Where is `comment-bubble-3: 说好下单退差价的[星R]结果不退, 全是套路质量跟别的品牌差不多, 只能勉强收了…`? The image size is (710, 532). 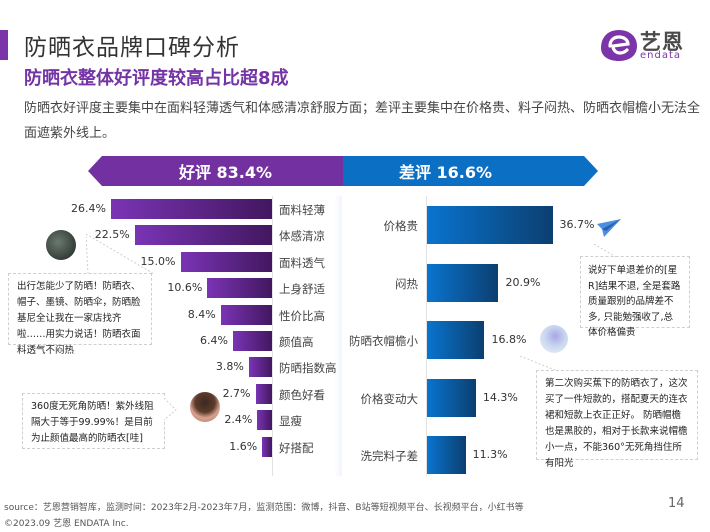 comment-bubble-3: 说好下单退差价的[星R]结果不退, 全是套路质量跟别的品牌差不多, 只能勉强收了… is located at coordinates (635, 297).